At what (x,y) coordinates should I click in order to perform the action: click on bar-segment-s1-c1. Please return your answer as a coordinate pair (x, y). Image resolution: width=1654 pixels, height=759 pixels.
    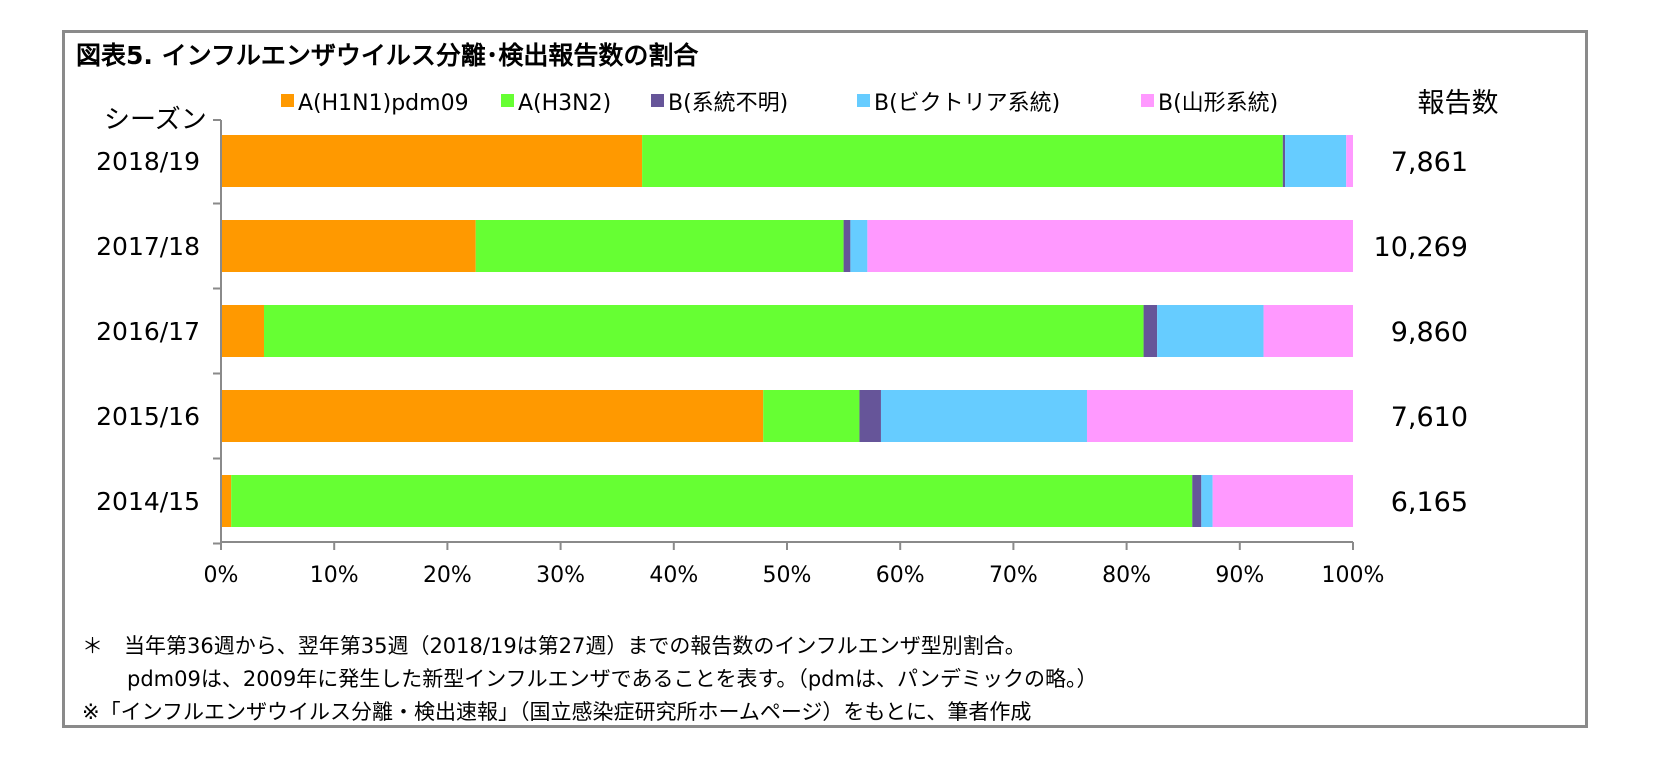
    Looking at the image, I should click on (659, 246).